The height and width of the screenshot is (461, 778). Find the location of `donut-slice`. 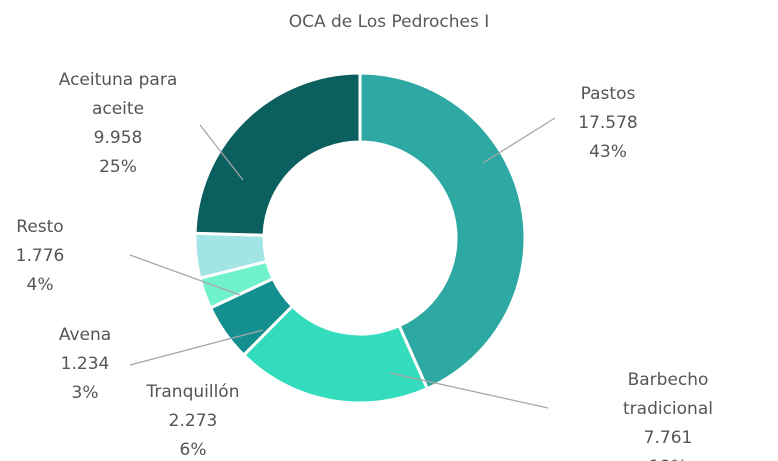

donut-slice is located at coordinates (277, 154).